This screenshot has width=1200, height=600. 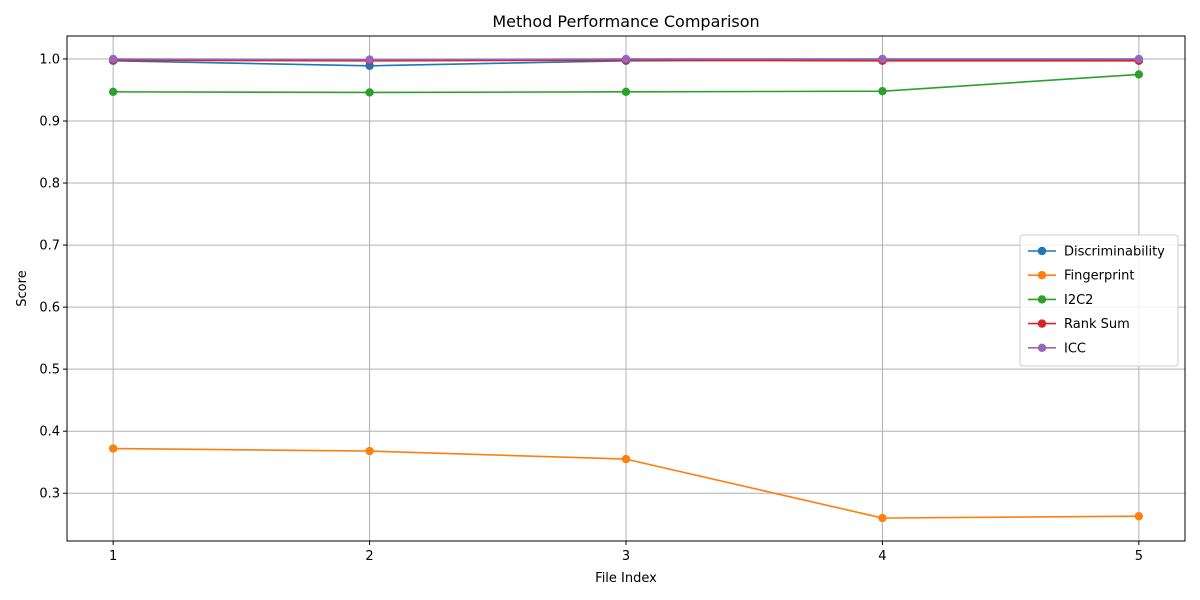 I want to click on x-tick-label: 1, so click(x=113, y=556).